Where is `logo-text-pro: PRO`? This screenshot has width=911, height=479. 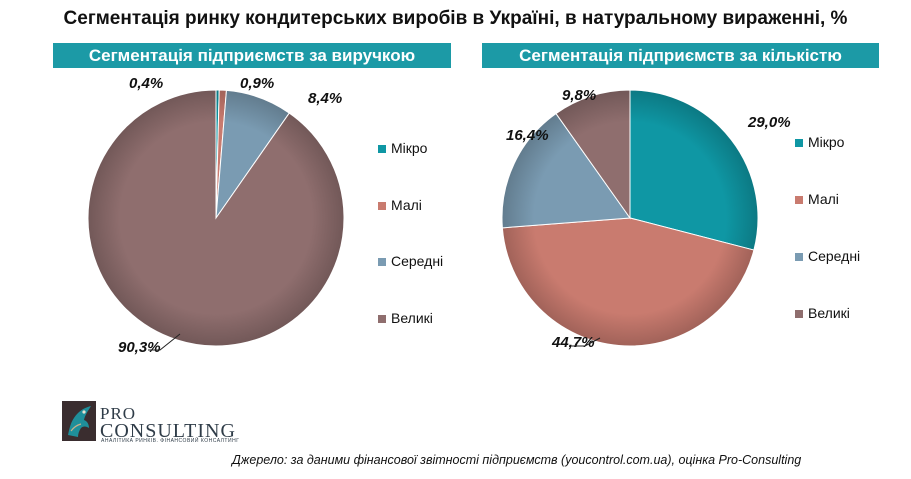
logo-text-pro: PRO is located at coordinates (118, 413).